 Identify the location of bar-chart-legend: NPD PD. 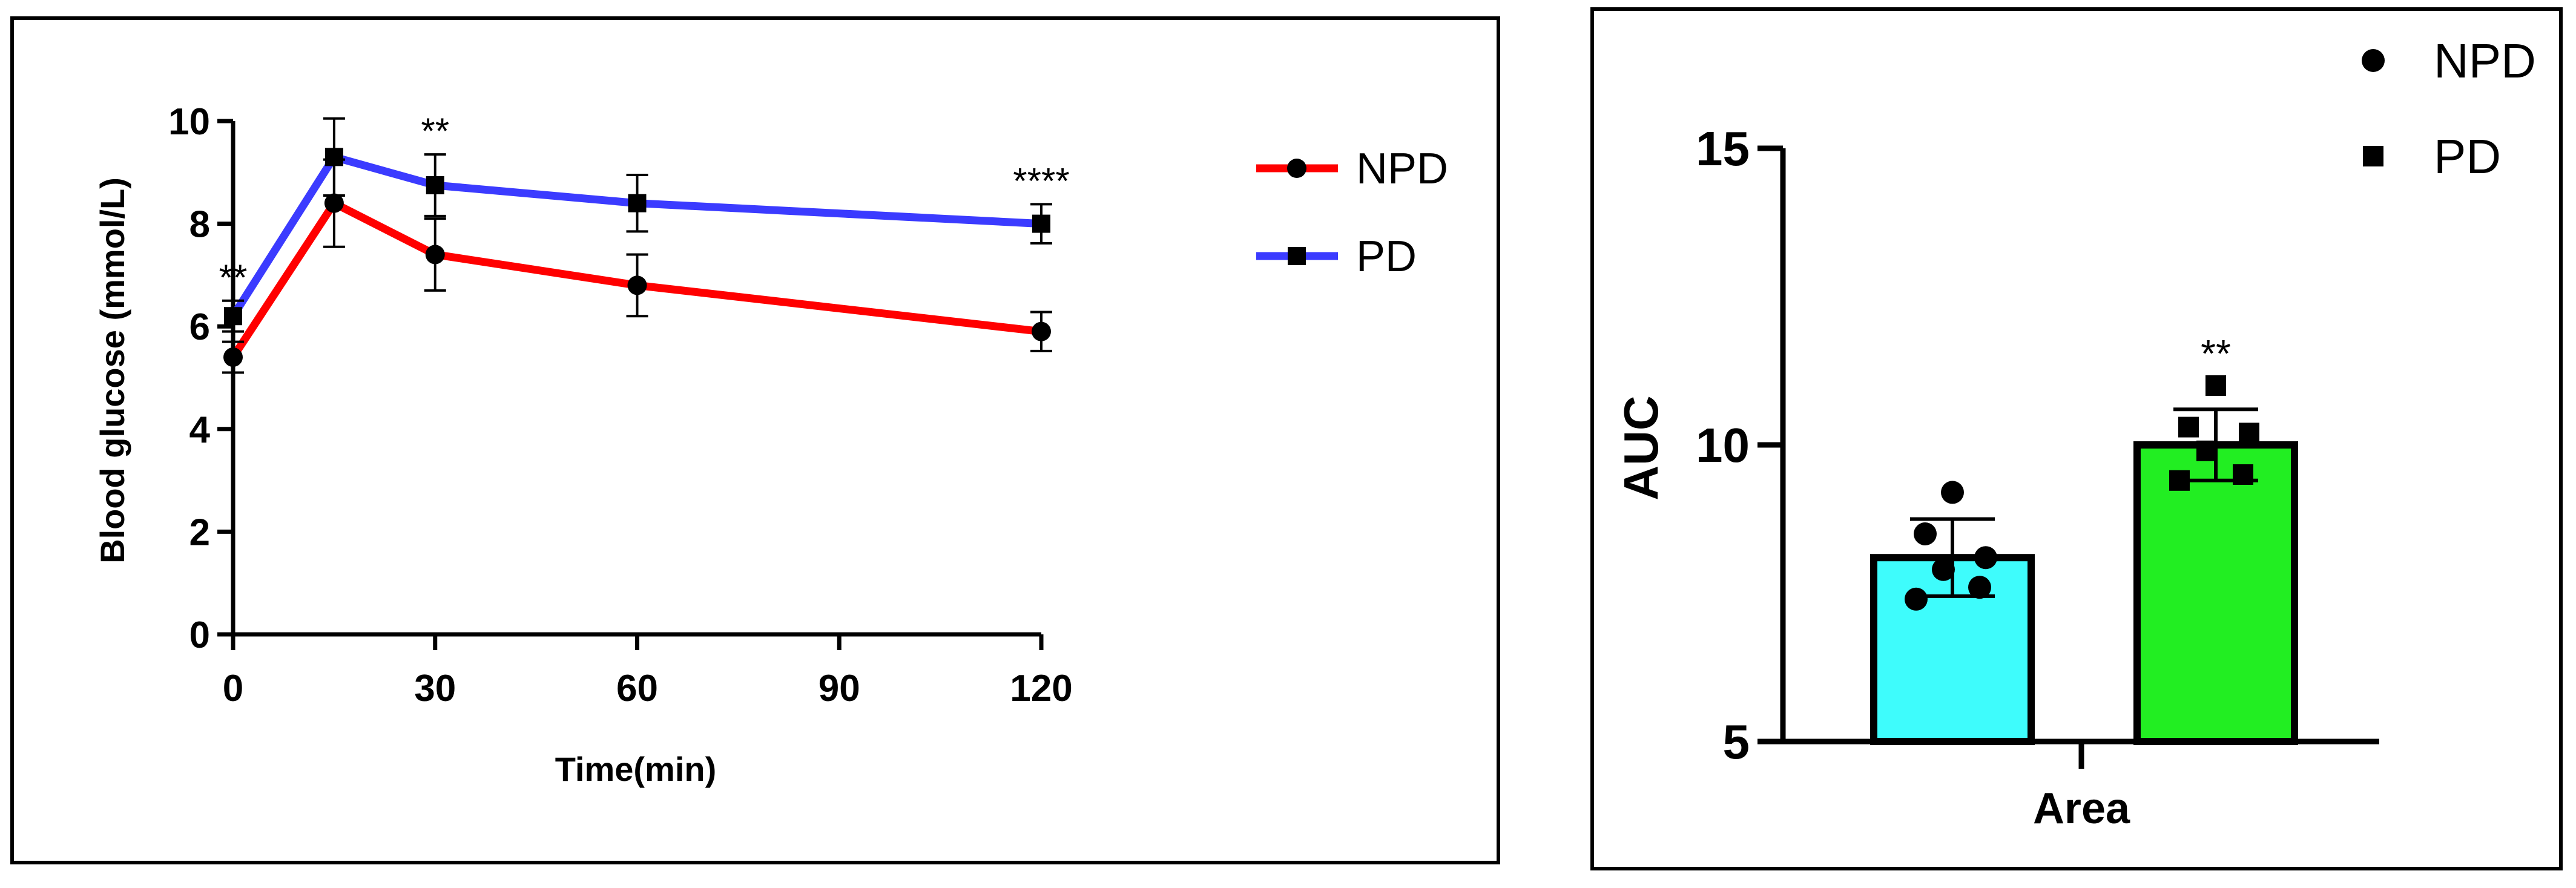
(2449, 108).